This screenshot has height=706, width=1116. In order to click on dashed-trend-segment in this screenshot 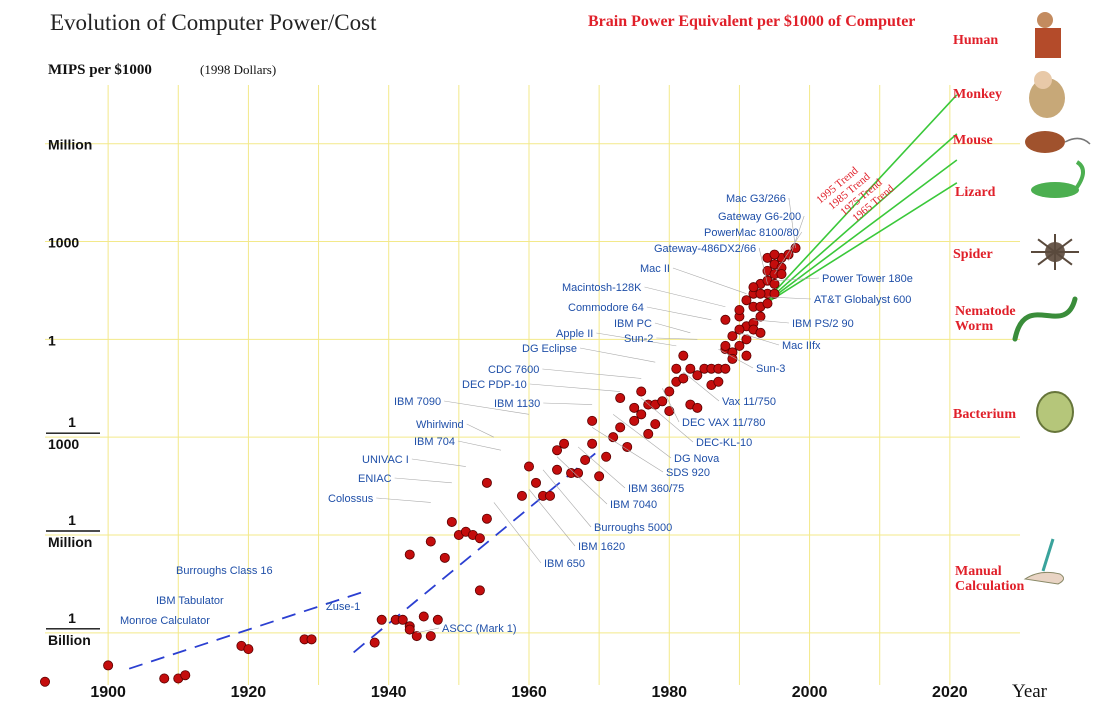, I will do `click(248, 629)`.